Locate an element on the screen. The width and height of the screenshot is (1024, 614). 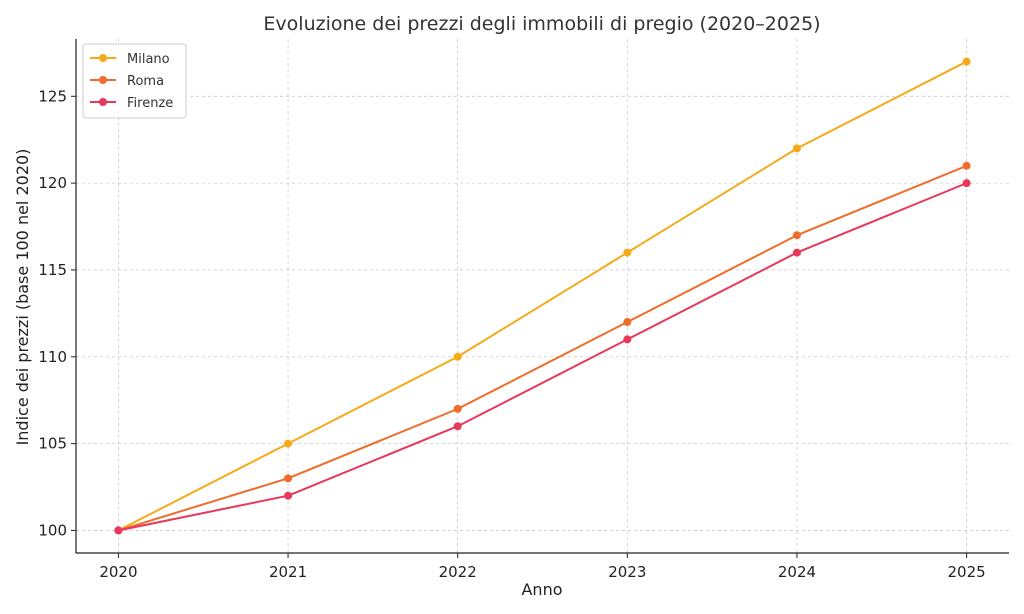
x-tick-label: 2021 is located at coordinates (288, 572).